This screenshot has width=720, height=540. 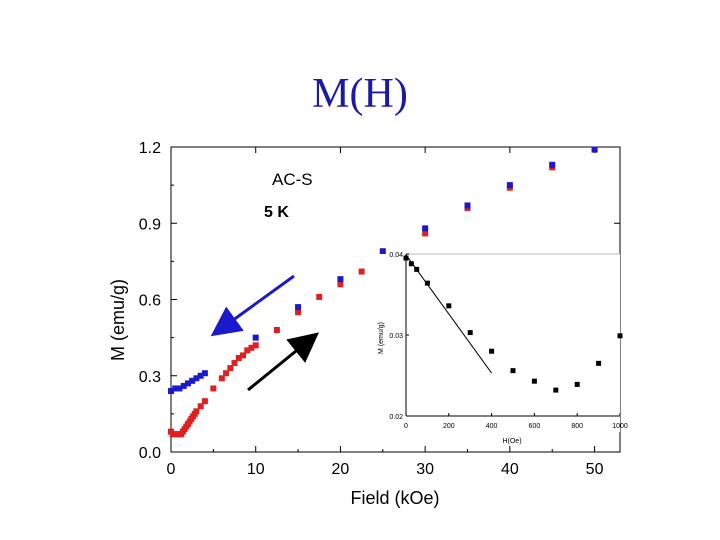 I want to click on inset-x-tick-label: 600, so click(x=535, y=426).